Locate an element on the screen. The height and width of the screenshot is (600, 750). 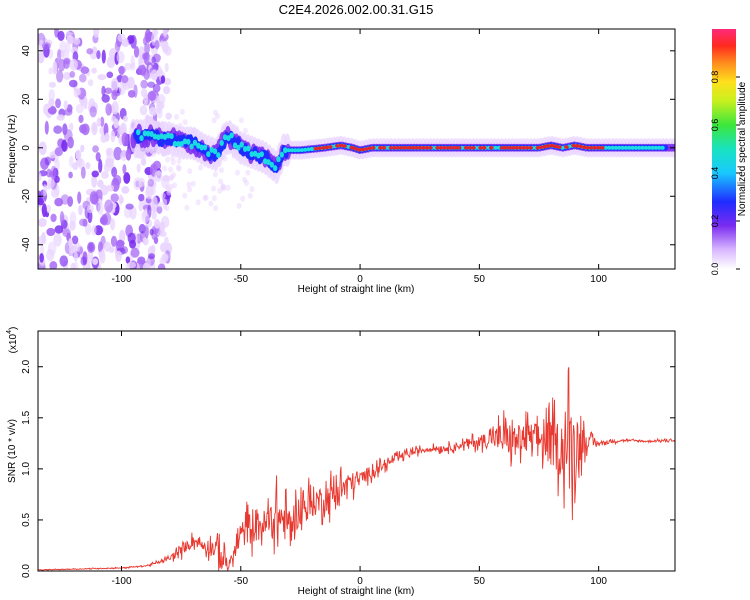
colorbar-gradient is located at coordinates (724, 149).